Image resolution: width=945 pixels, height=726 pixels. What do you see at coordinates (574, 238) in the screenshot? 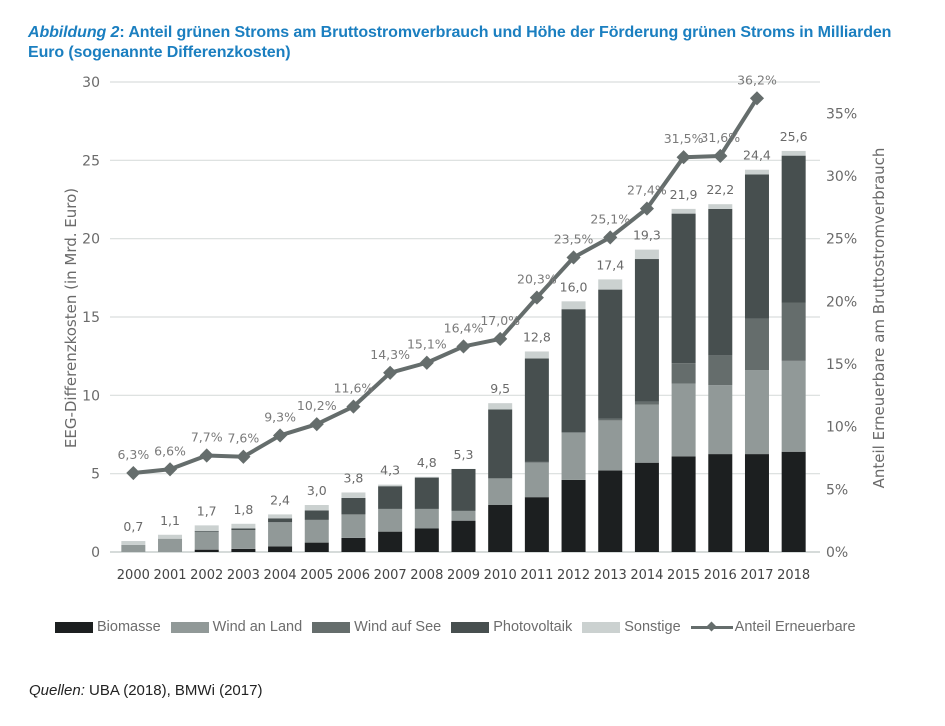
I see `share-line-label: 23,5%` at bounding box center [574, 238].